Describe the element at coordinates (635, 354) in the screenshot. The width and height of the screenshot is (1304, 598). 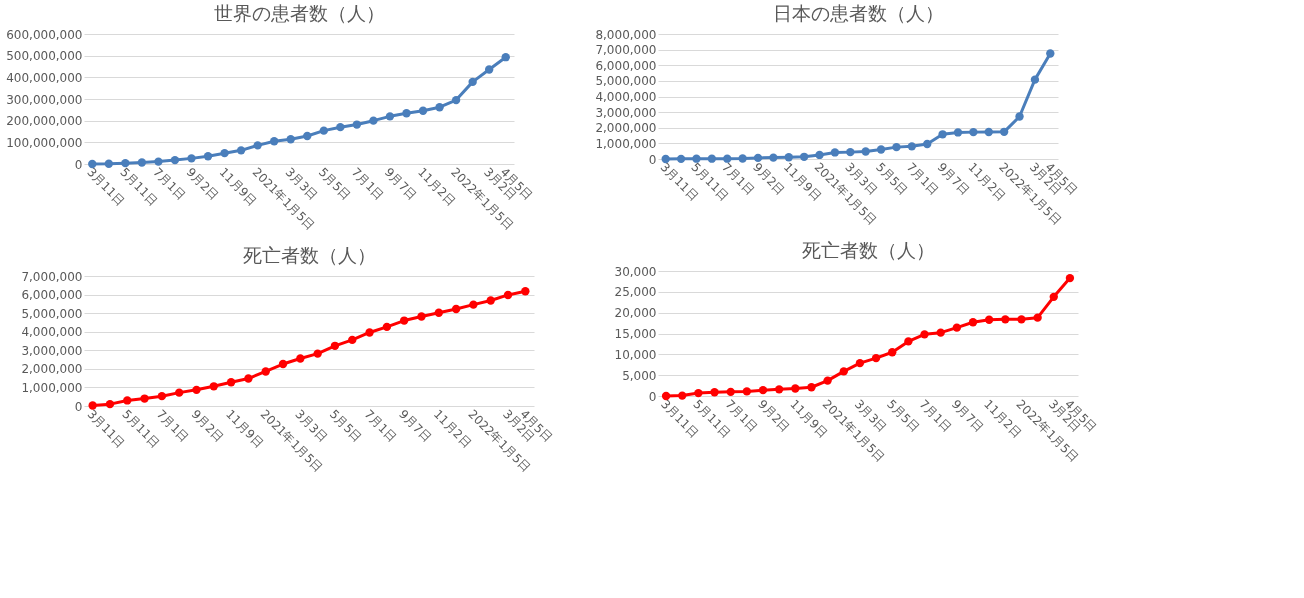
I see `y-tick-label: 10,000` at that location.